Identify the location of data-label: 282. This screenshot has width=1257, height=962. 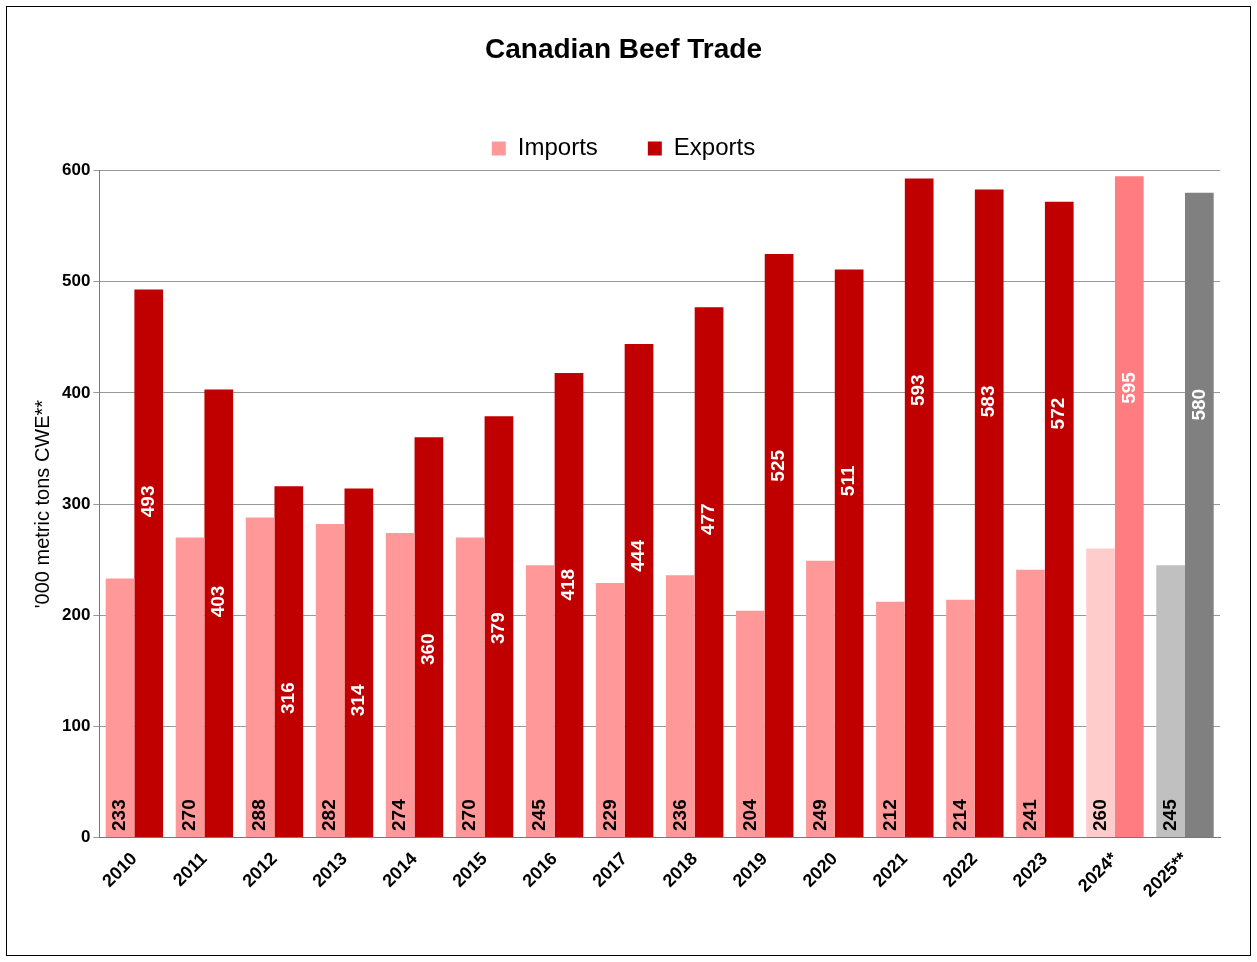
(329, 815).